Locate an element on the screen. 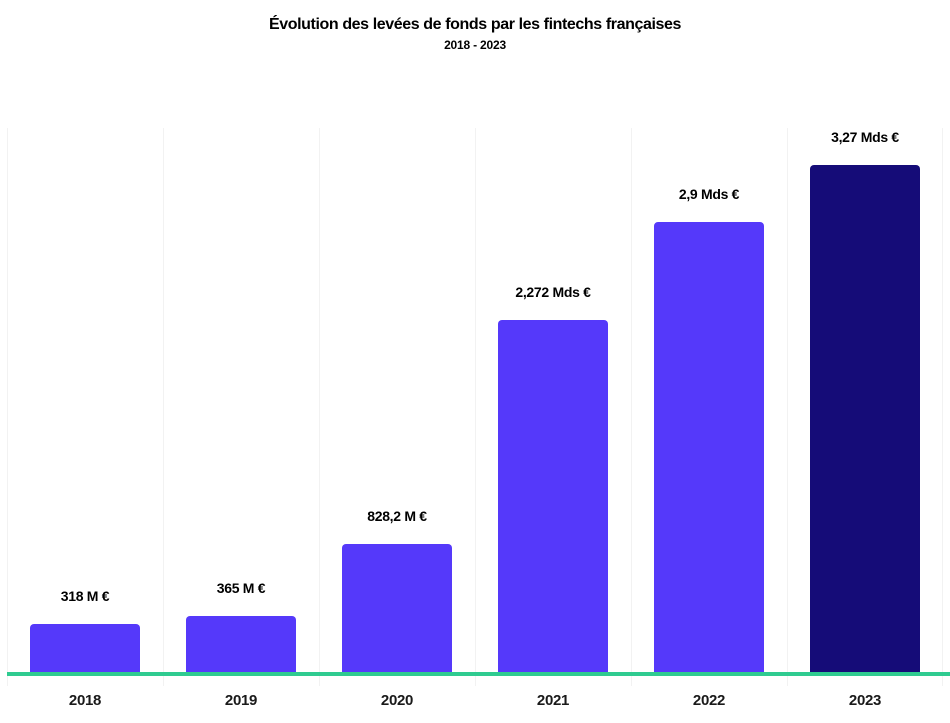  bar-value-label: 2,272 Mds € is located at coordinates (553, 292).